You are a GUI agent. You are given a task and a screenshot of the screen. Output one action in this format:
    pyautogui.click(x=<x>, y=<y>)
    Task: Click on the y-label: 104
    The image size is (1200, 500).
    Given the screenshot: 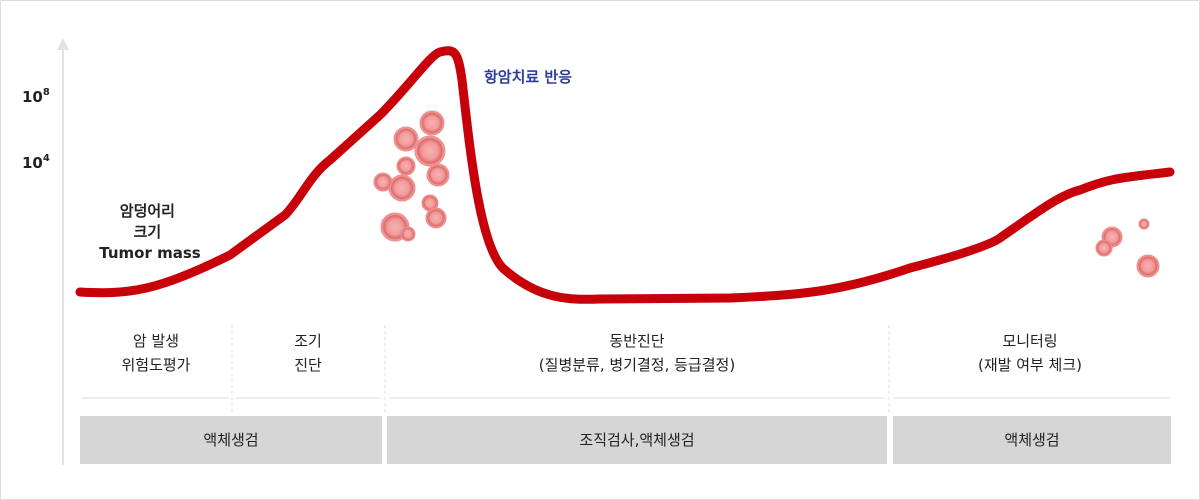 What is the action you would take?
    pyautogui.click(x=36, y=162)
    